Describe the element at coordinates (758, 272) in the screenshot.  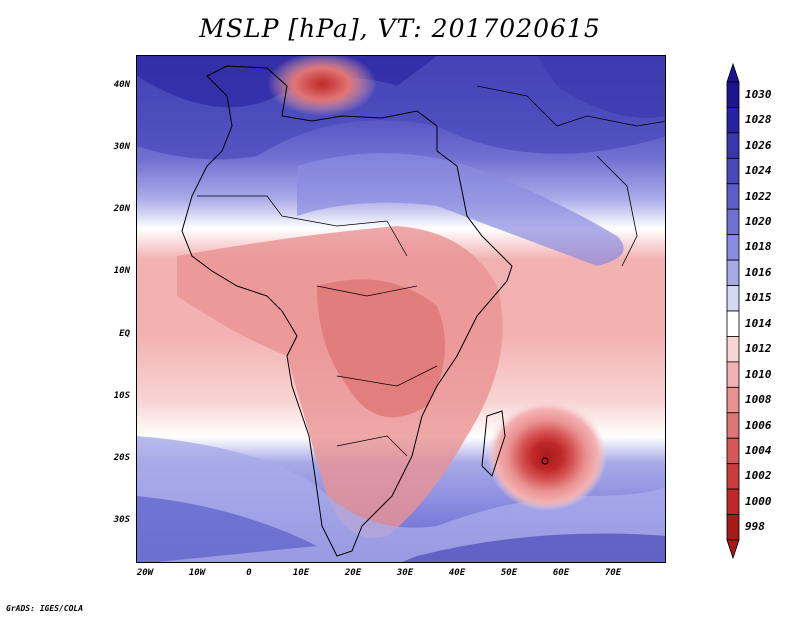
I see `colorbar-label: 1016` at that location.